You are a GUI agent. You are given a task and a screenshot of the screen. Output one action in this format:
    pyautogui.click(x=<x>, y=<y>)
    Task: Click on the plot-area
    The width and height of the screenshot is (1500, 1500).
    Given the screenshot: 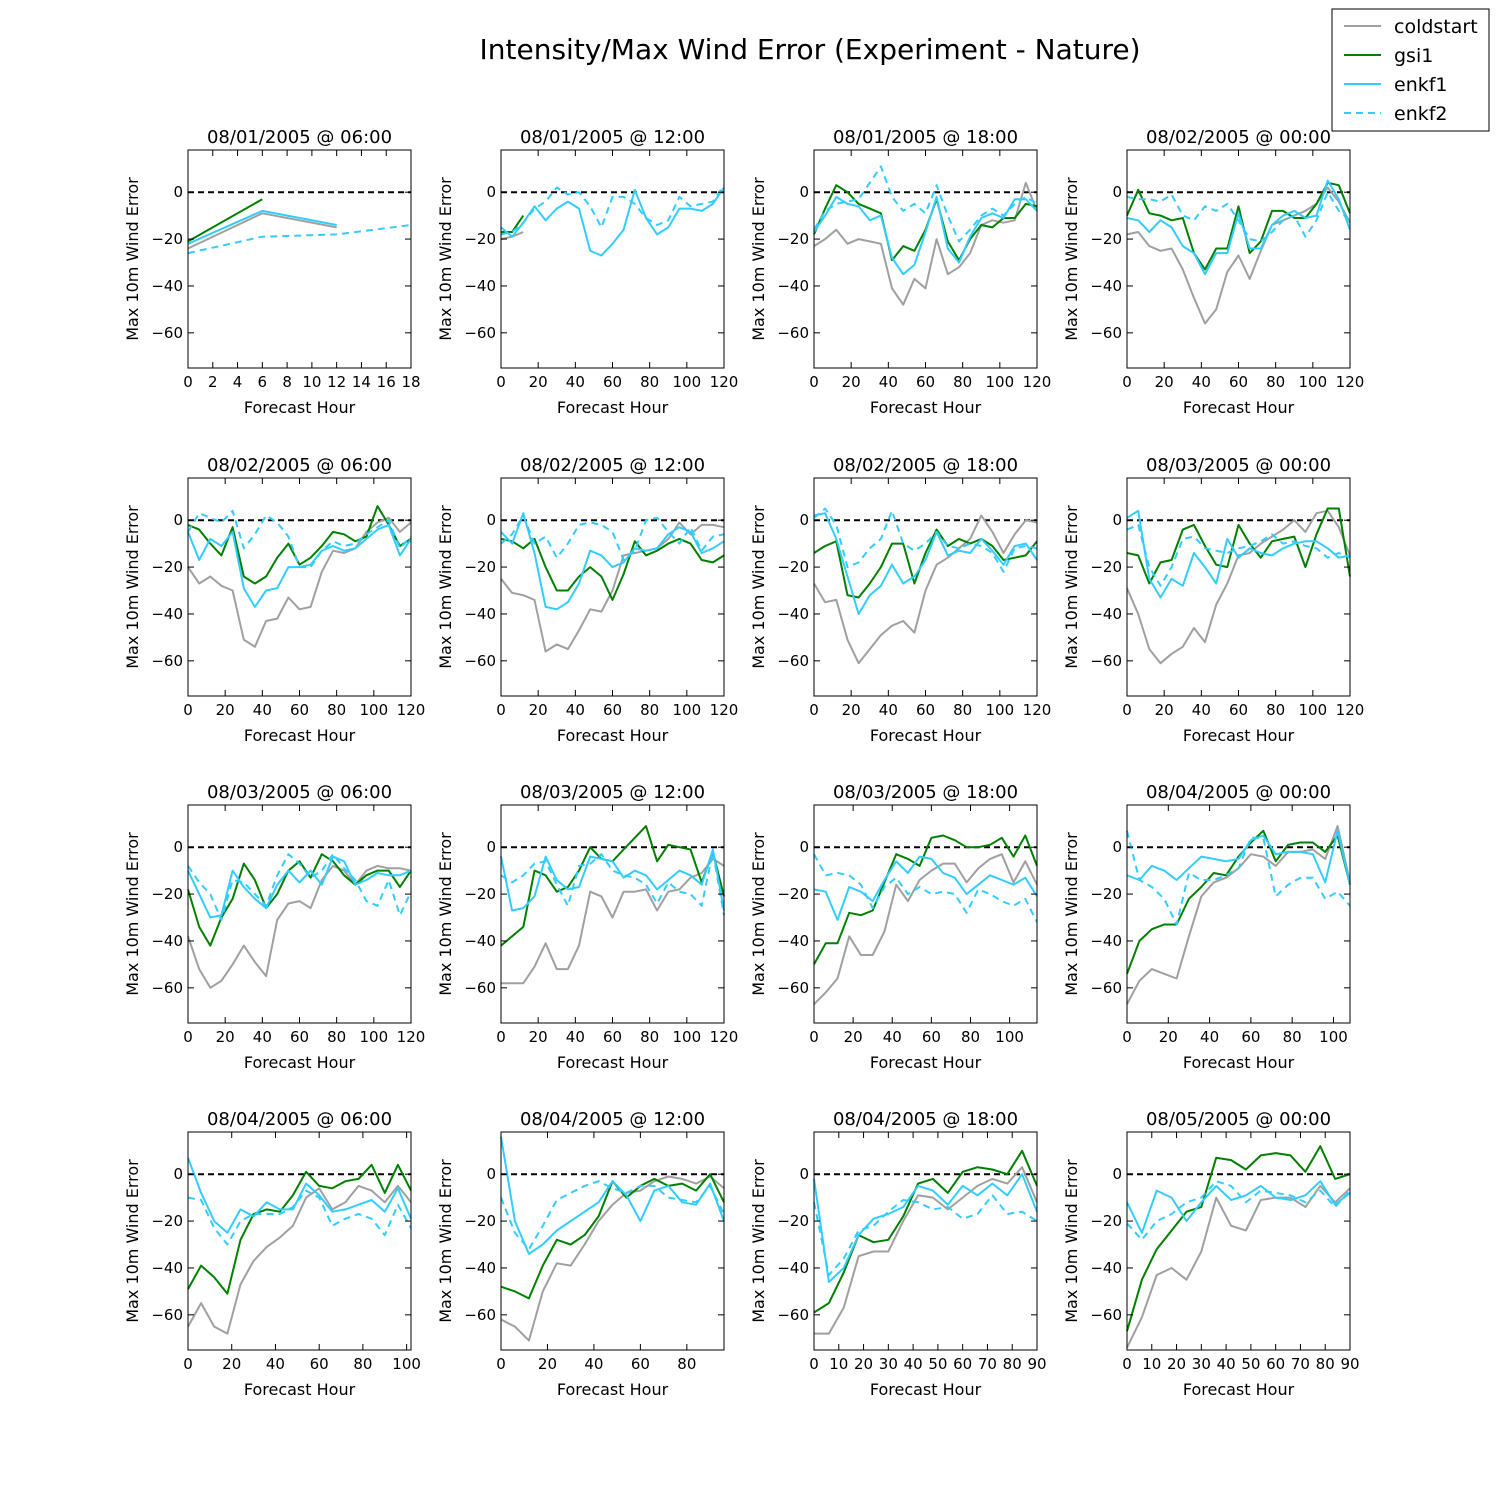 What is the action you would take?
    pyautogui.click(x=299, y=259)
    